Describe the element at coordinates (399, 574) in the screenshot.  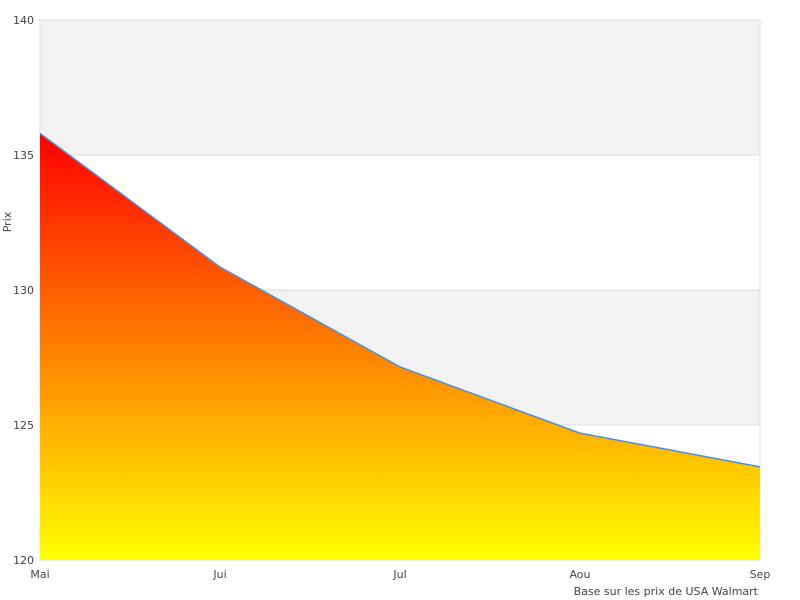
I see `x-tick-label: Jul` at that location.